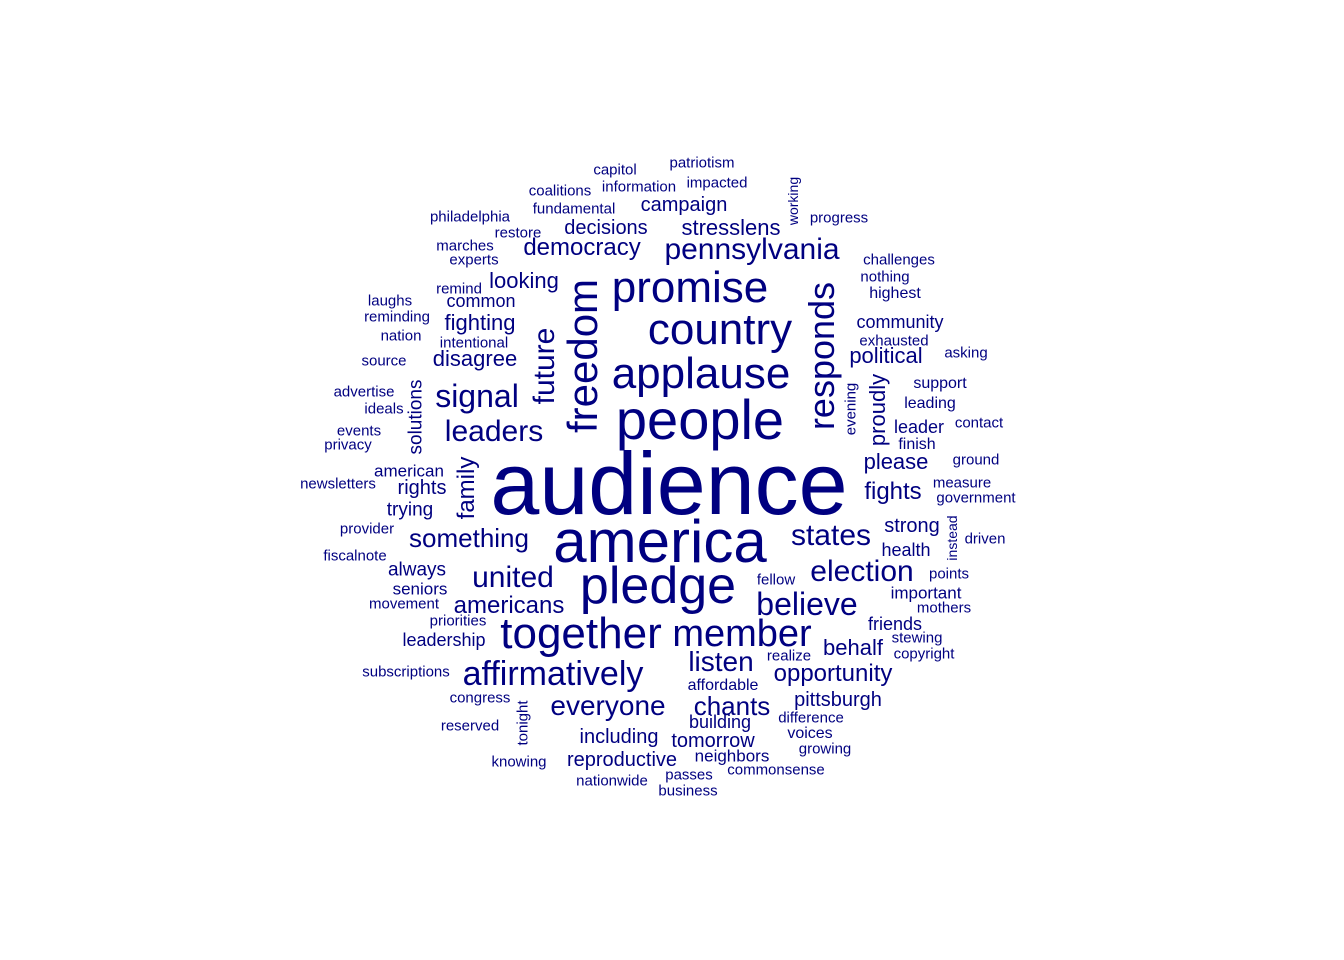 This screenshot has width=1344, height=960. I want to click on word: decisions, so click(606, 228).